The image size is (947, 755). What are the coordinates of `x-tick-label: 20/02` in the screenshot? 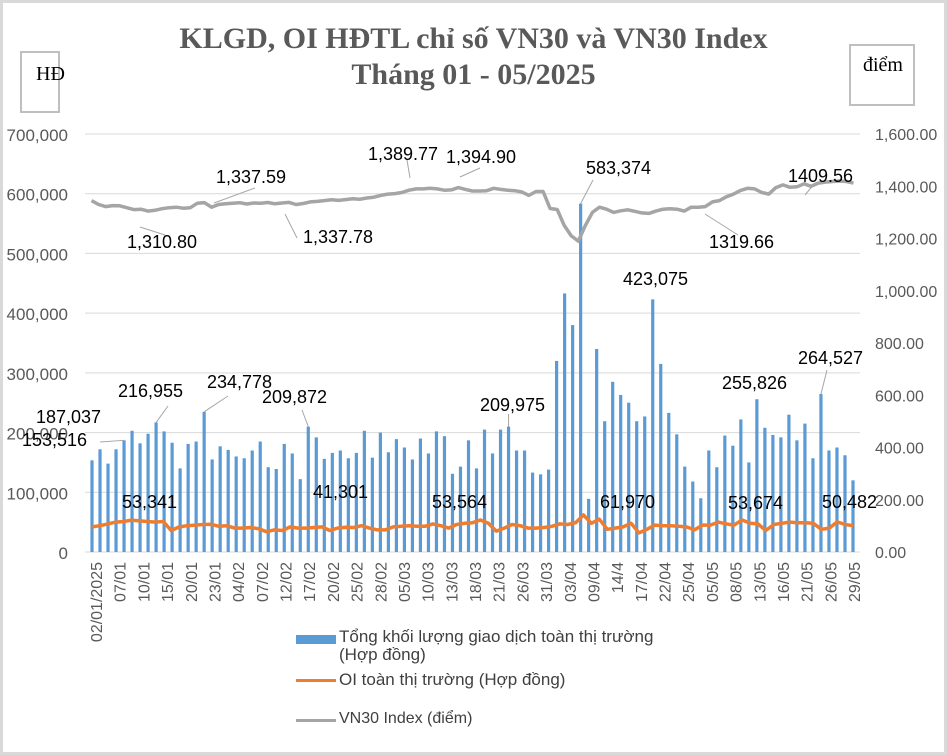 It's located at (334, 582).